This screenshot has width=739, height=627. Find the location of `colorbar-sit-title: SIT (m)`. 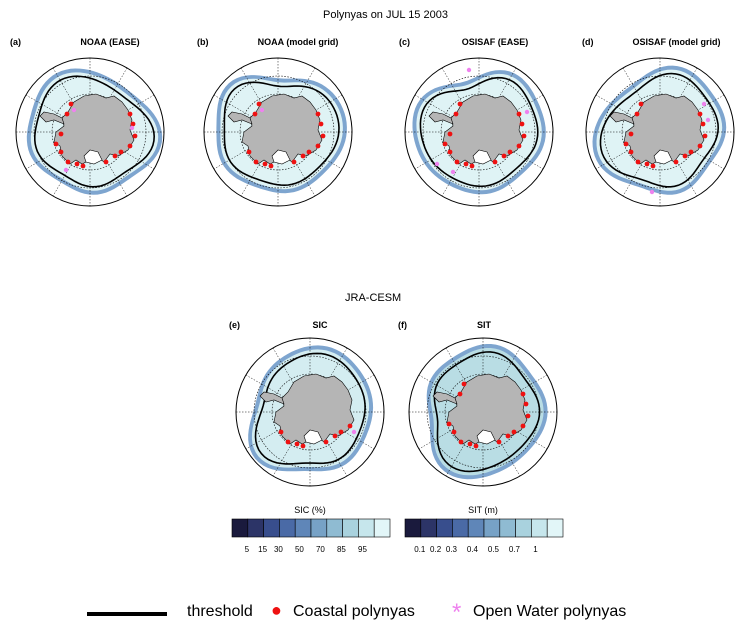

colorbar-sit-title: SIT (m) is located at coordinates (483, 510).